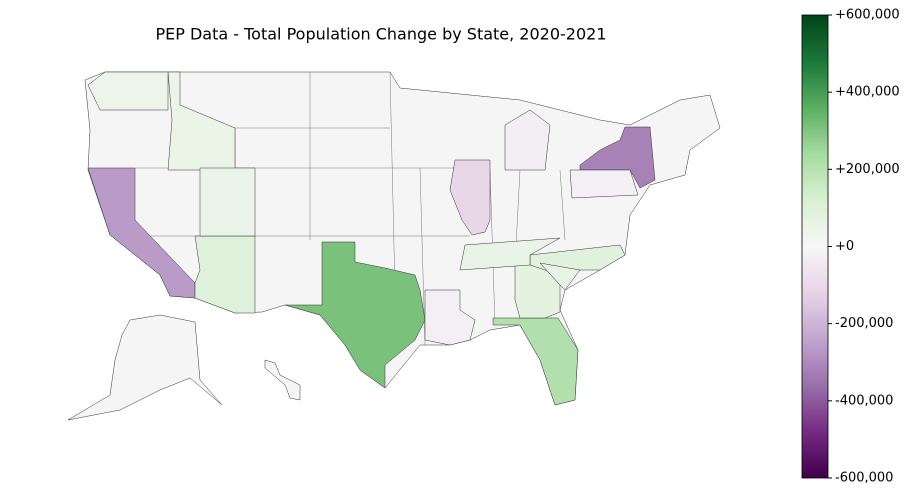 The image size is (911, 495). Describe the element at coordinates (864, 400) in the screenshot. I see `colorbar-tick-label: -400,000` at that location.